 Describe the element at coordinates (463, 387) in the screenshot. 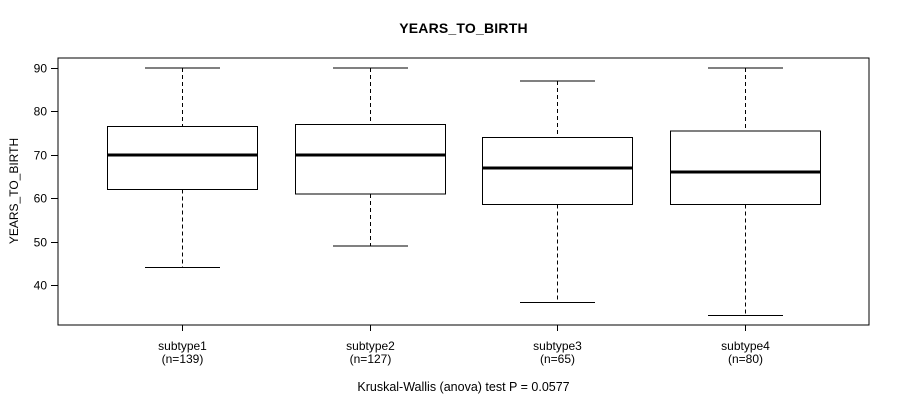

I see `annotation-caption: Kruskal-Wallis (anova) test P = 0.0577` at that location.